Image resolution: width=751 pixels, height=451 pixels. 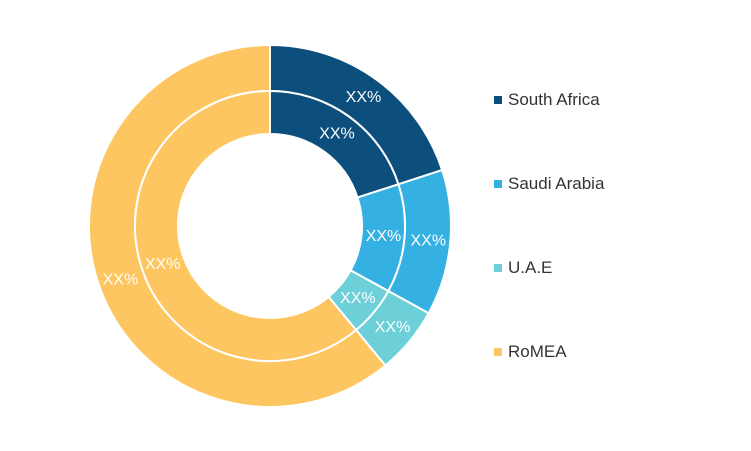 I want to click on legend-swatch-saudi-arabia, so click(x=498, y=184).